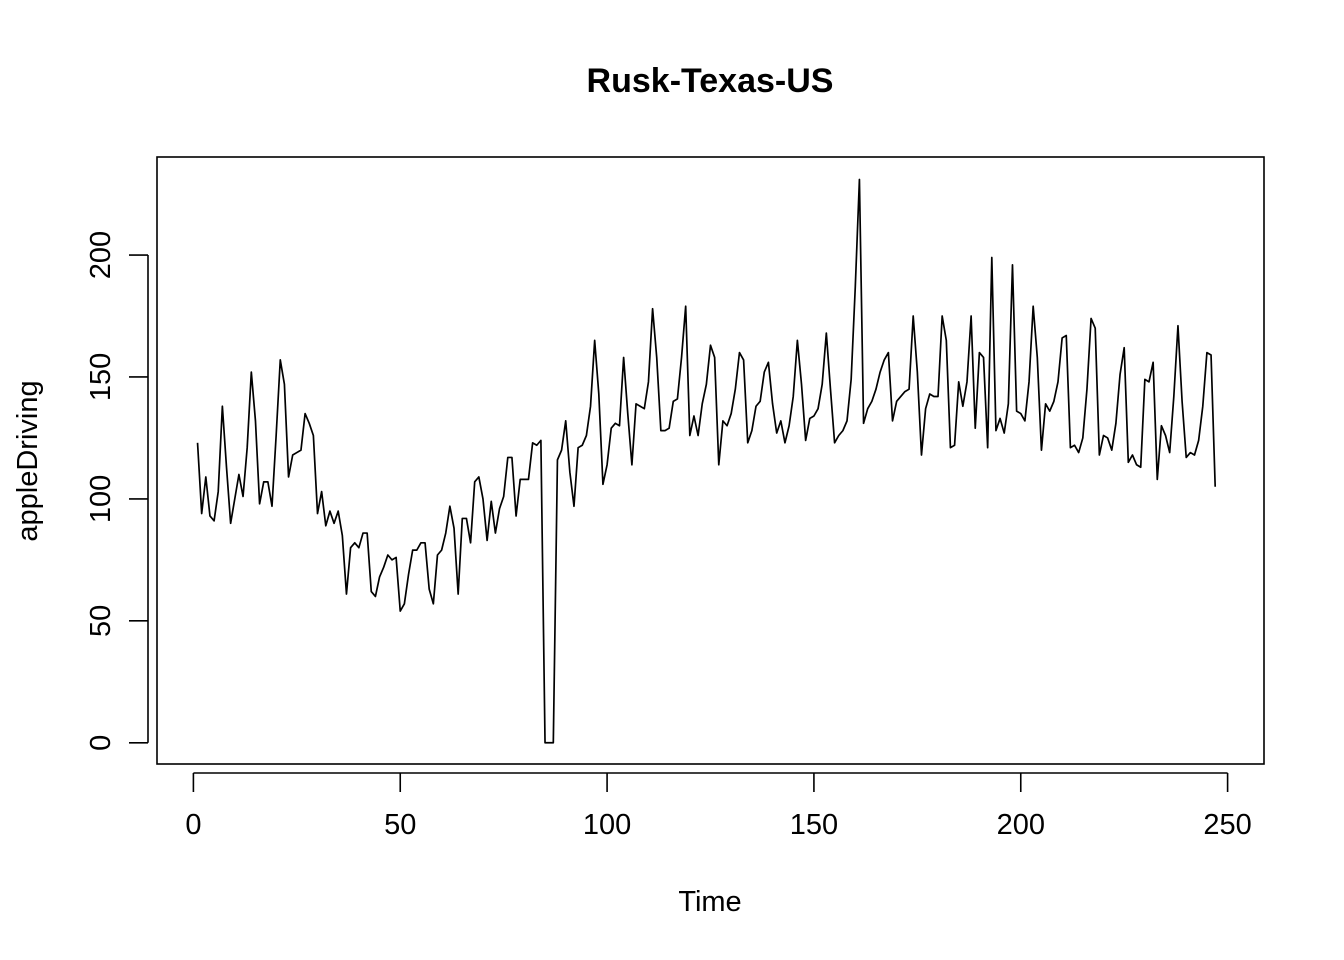 Image resolution: width=1344 pixels, height=960 pixels. I want to click on x-tick-label: 150, so click(814, 825).